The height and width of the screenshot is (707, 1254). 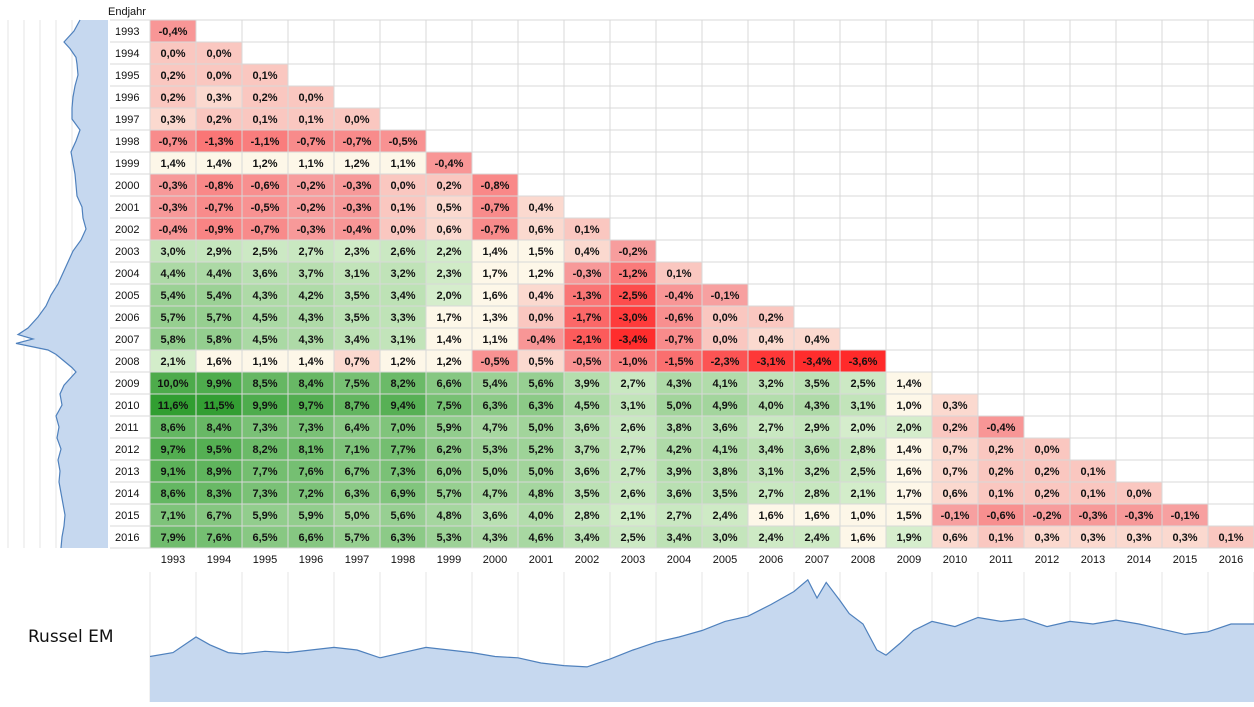 What do you see at coordinates (678, 472) in the screenshot?
I see `heatmap-cell-label: 3,9%` at bounding box center [678, 472].